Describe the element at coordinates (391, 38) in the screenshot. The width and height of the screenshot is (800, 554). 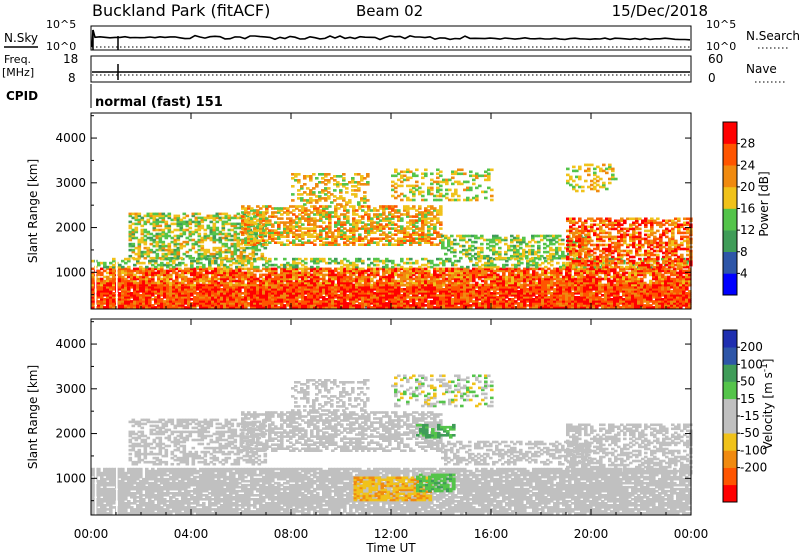
I see `nsky-trace` at that location.